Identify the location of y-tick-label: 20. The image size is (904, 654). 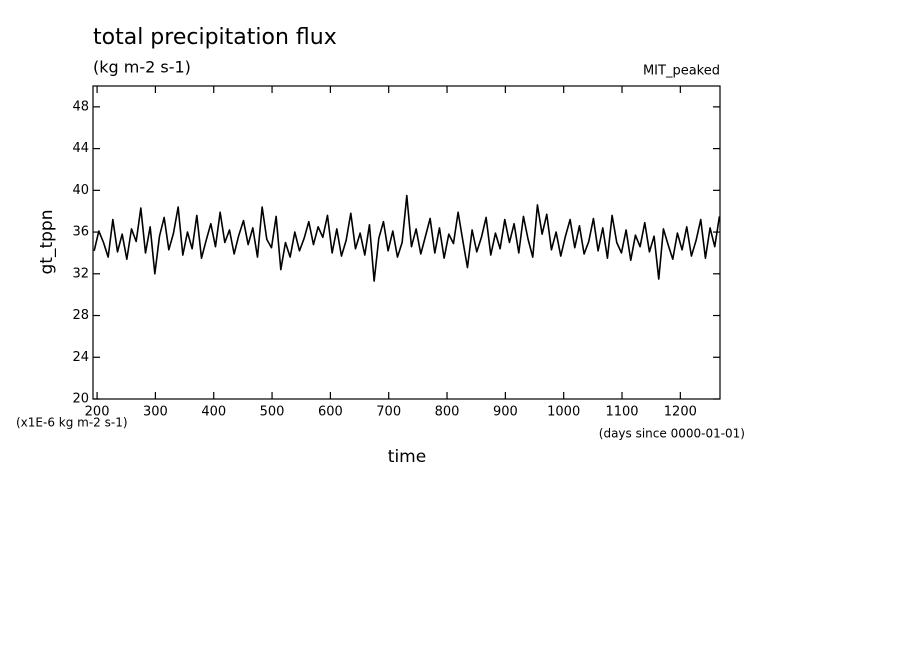
(80, 399).